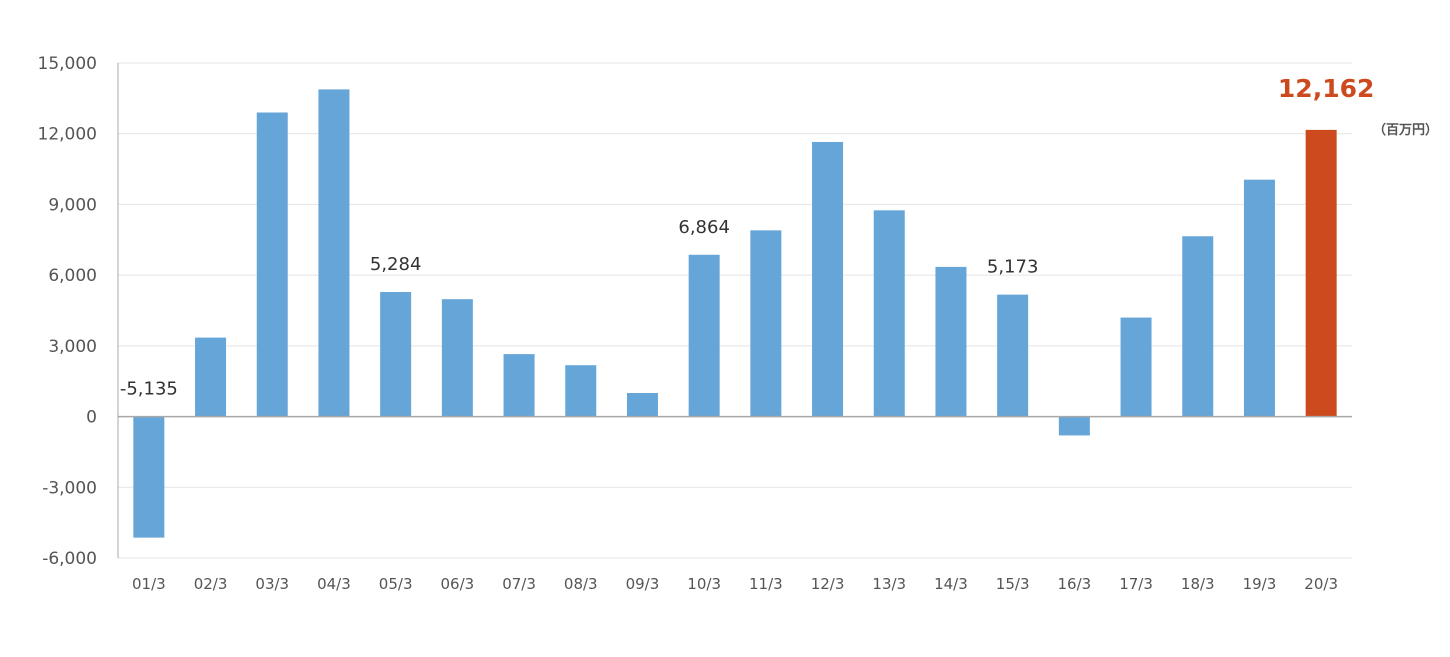 This screenshot has height=657, width=1450. Describe the element at coordinates (766, 584) in the screenshot. I see `x-tick-label: 11/3` at that location.